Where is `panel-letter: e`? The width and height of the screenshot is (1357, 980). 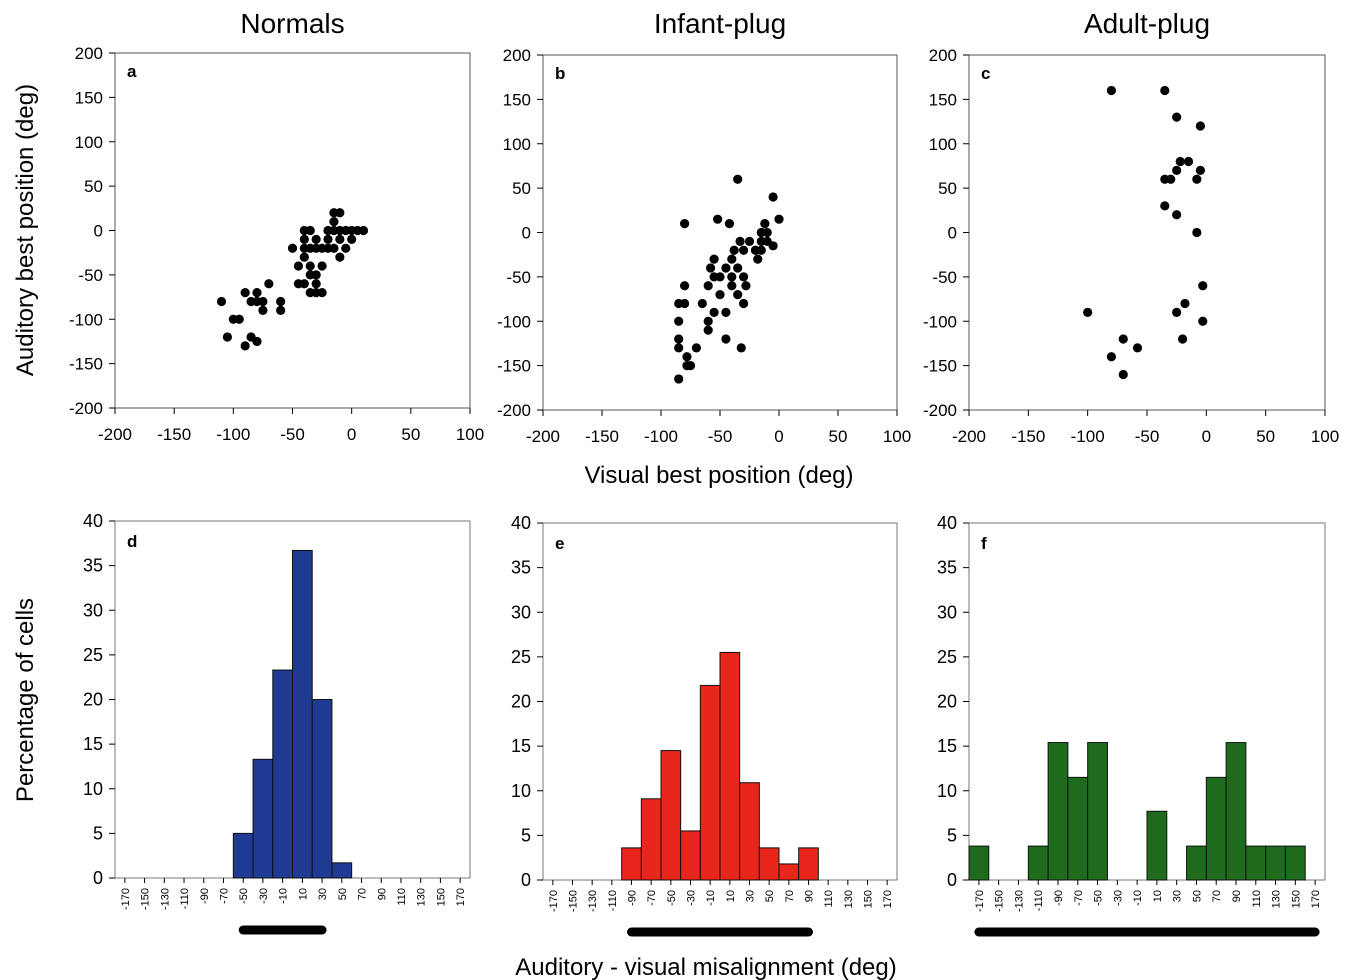
panel-letter: e is located at coordinates (559, 543).